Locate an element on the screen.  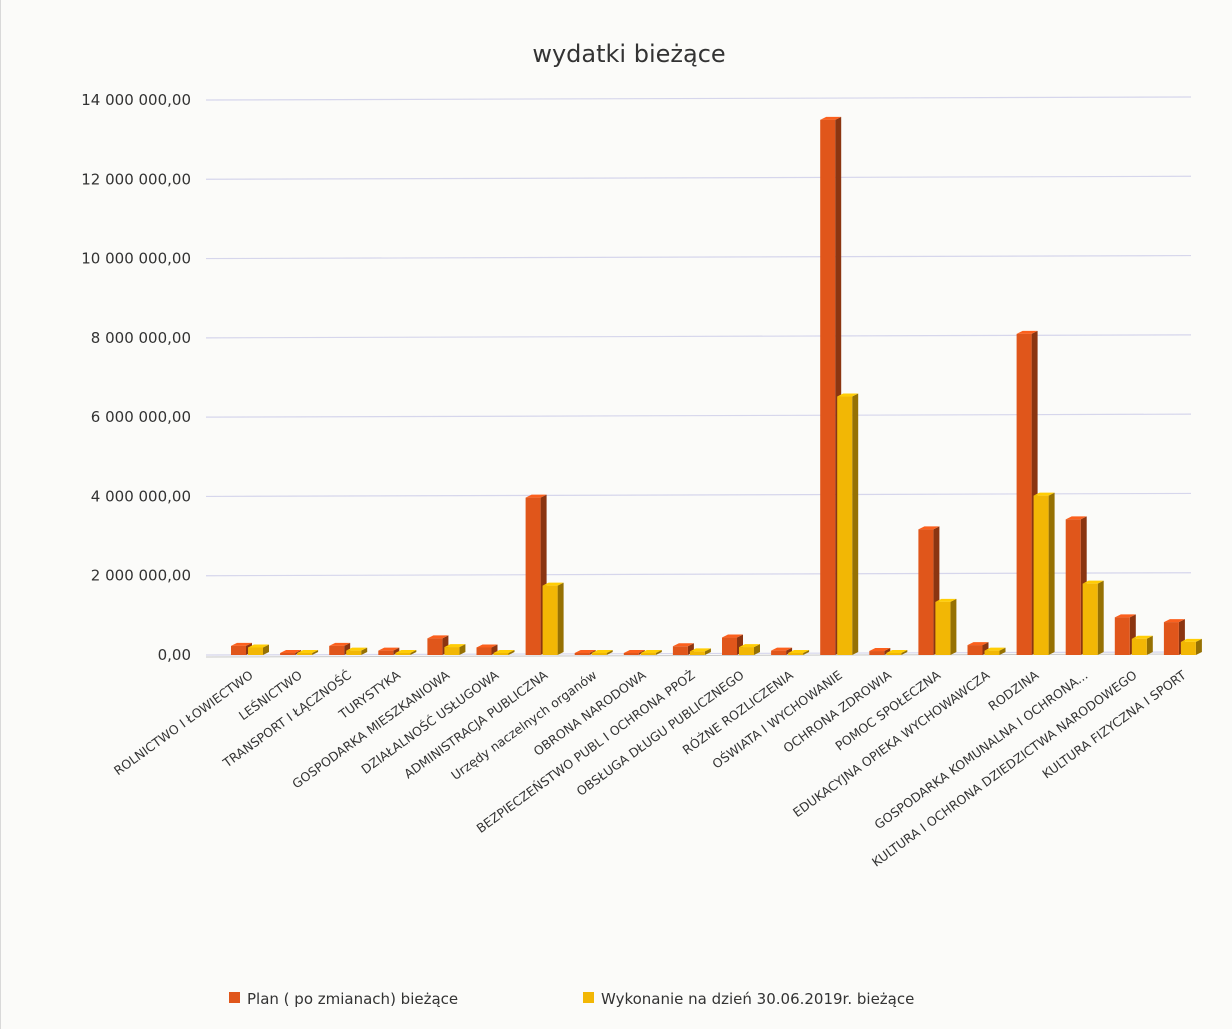
y-tick-label: 12 000 000,00 is located at coordinates (136, 179).